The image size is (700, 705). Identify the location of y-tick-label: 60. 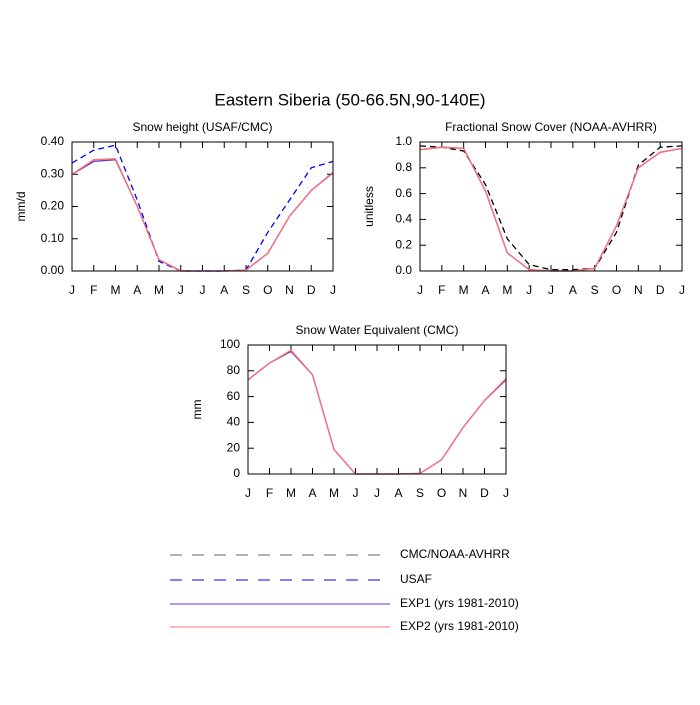
(234, 396).